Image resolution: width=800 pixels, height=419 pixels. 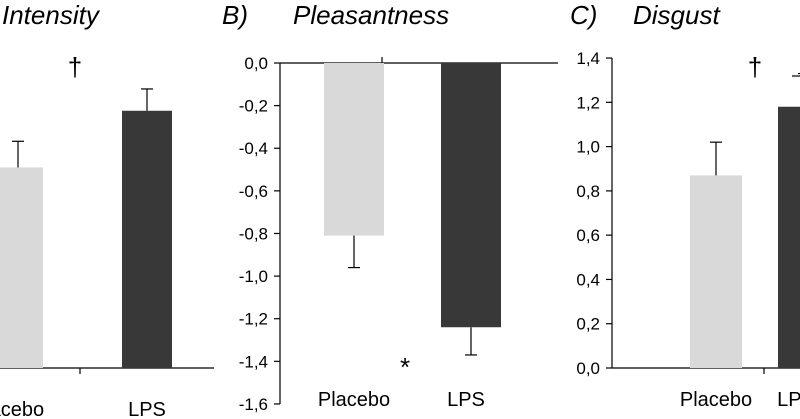 I want to click on panel-2-y-tick-label: -0,8, so click(x=253, y=233).